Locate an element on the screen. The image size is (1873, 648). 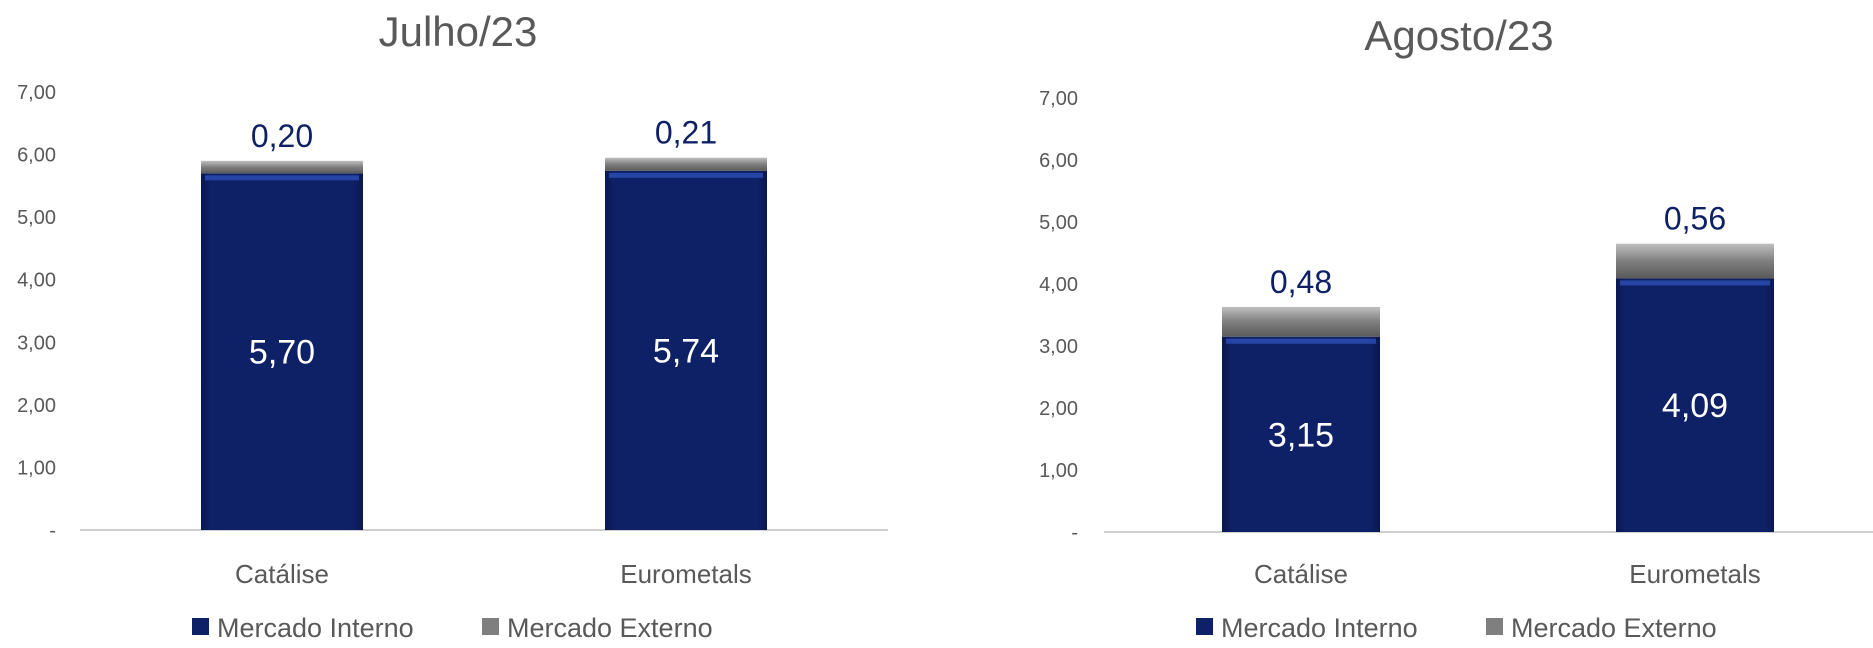
data-label-mercado-interno: 4,09 is located at coordinates (1695, 406).